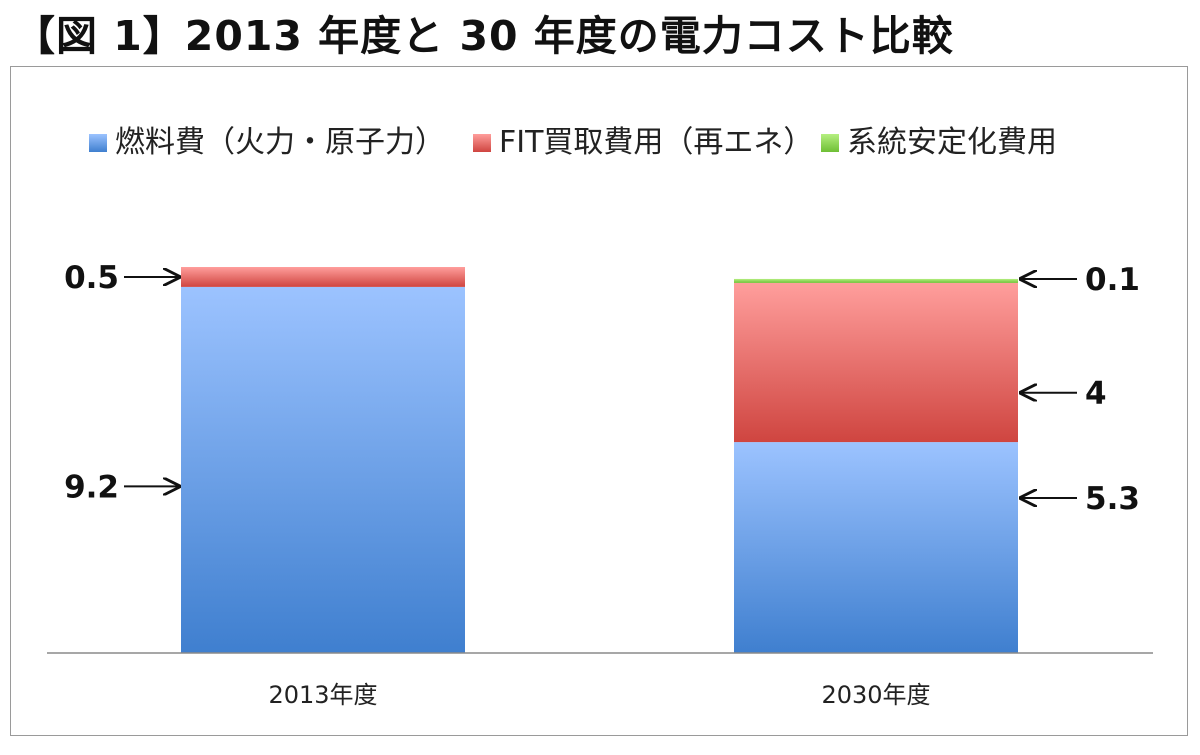  I want to click on data-label-text: 4, so click(1096, 394).